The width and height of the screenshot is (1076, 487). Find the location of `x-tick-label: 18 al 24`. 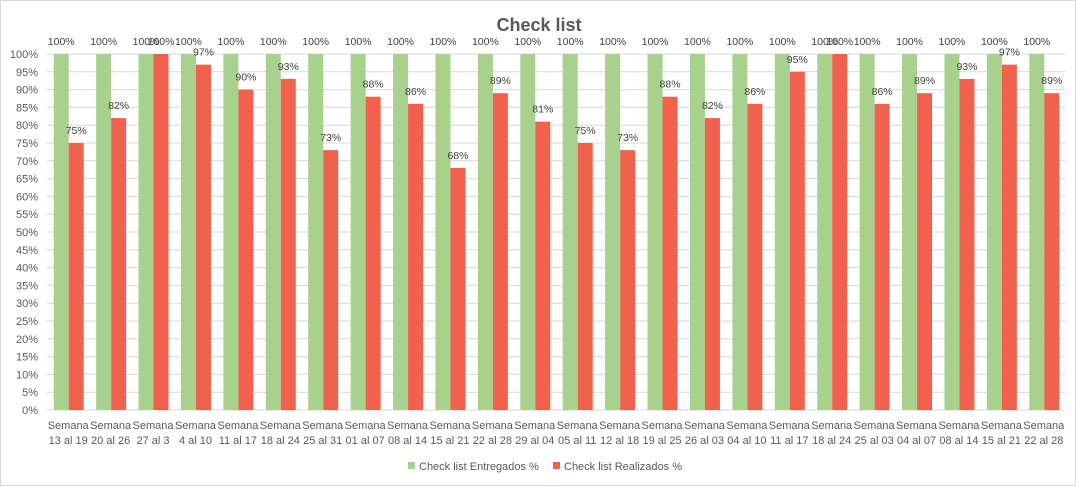

x-tick-label: 18 al 24 is located at coordinates (831, 441).